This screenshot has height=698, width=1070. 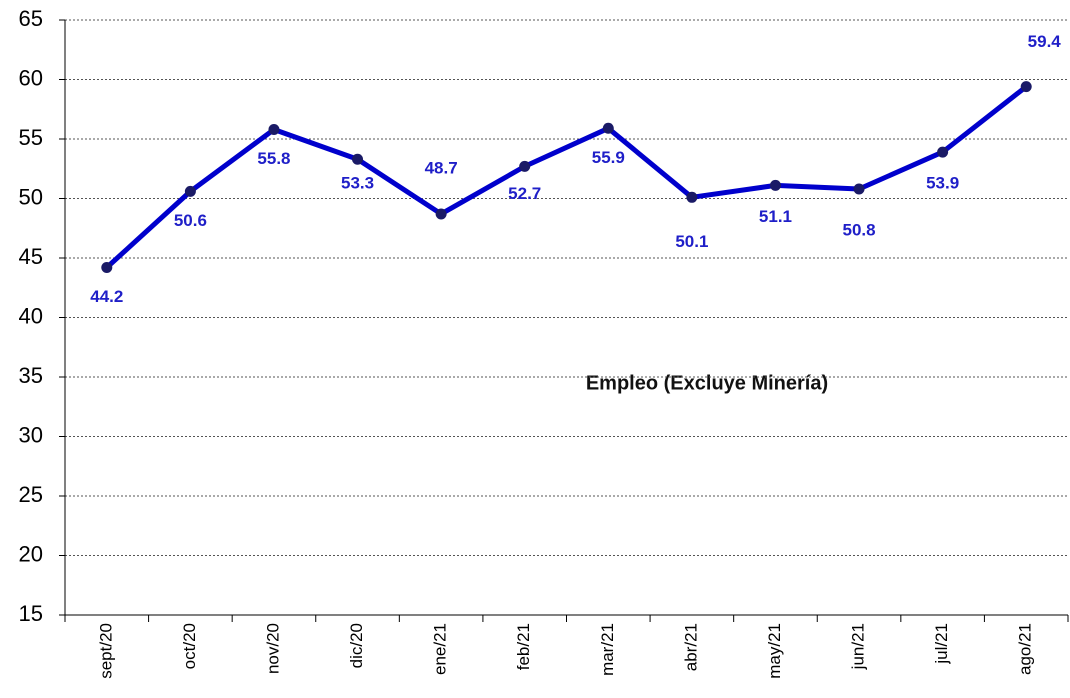 What do you see at coordinates (31, 137) in the screenshot?
I see `y-tick-label: 55` at bounding box center [31, 137].